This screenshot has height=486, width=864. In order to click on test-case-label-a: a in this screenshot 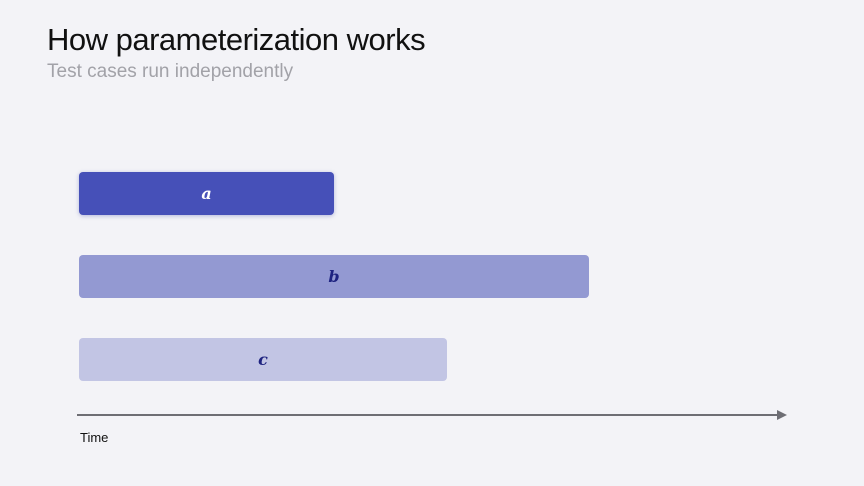, I will do `click(206, 193)`.